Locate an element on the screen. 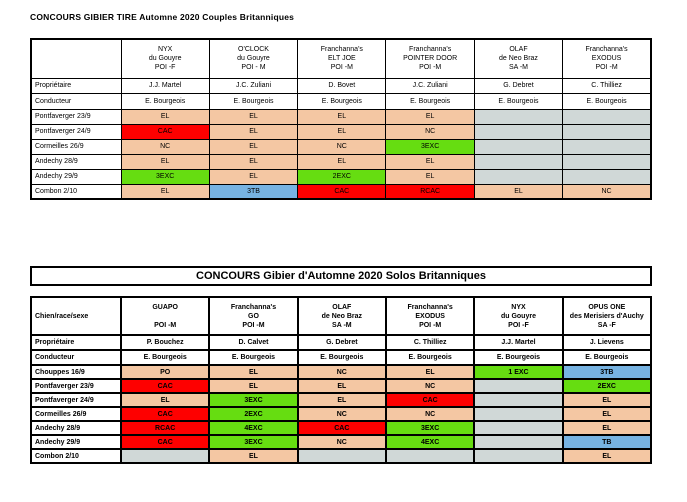 The image size is (687, 502). result-cell: 1 EXC is located at coordinates (518, 372).